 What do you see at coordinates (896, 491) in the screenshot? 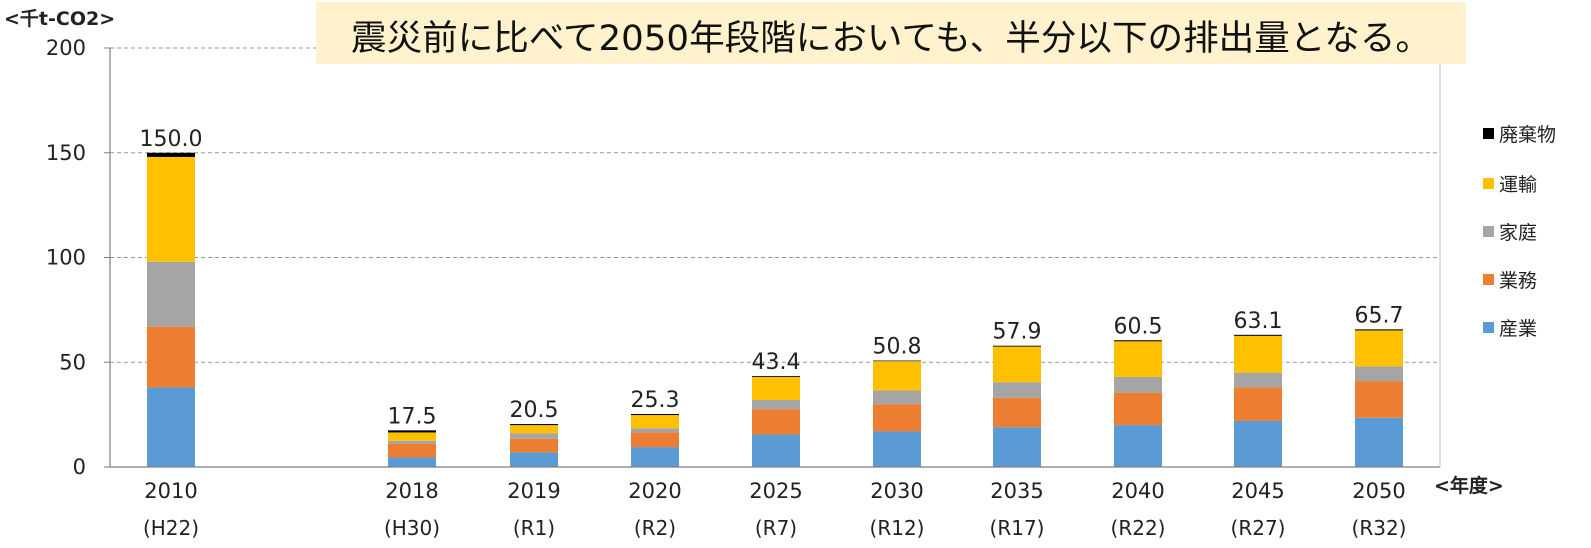
I see `x-tick-label: 2030` at bounding box center [896, 491].